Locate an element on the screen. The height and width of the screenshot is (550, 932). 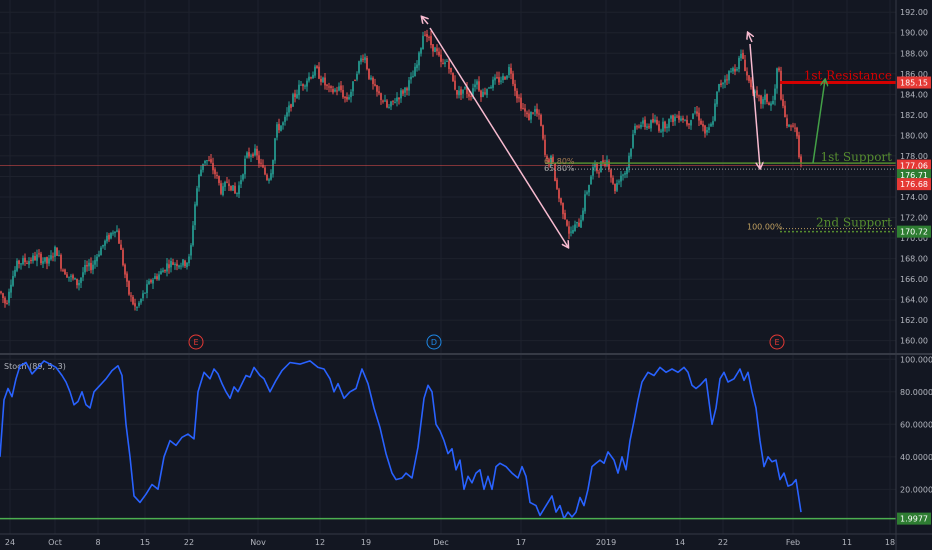
x-tick-label: 22 is located at coordinates (189, 542).